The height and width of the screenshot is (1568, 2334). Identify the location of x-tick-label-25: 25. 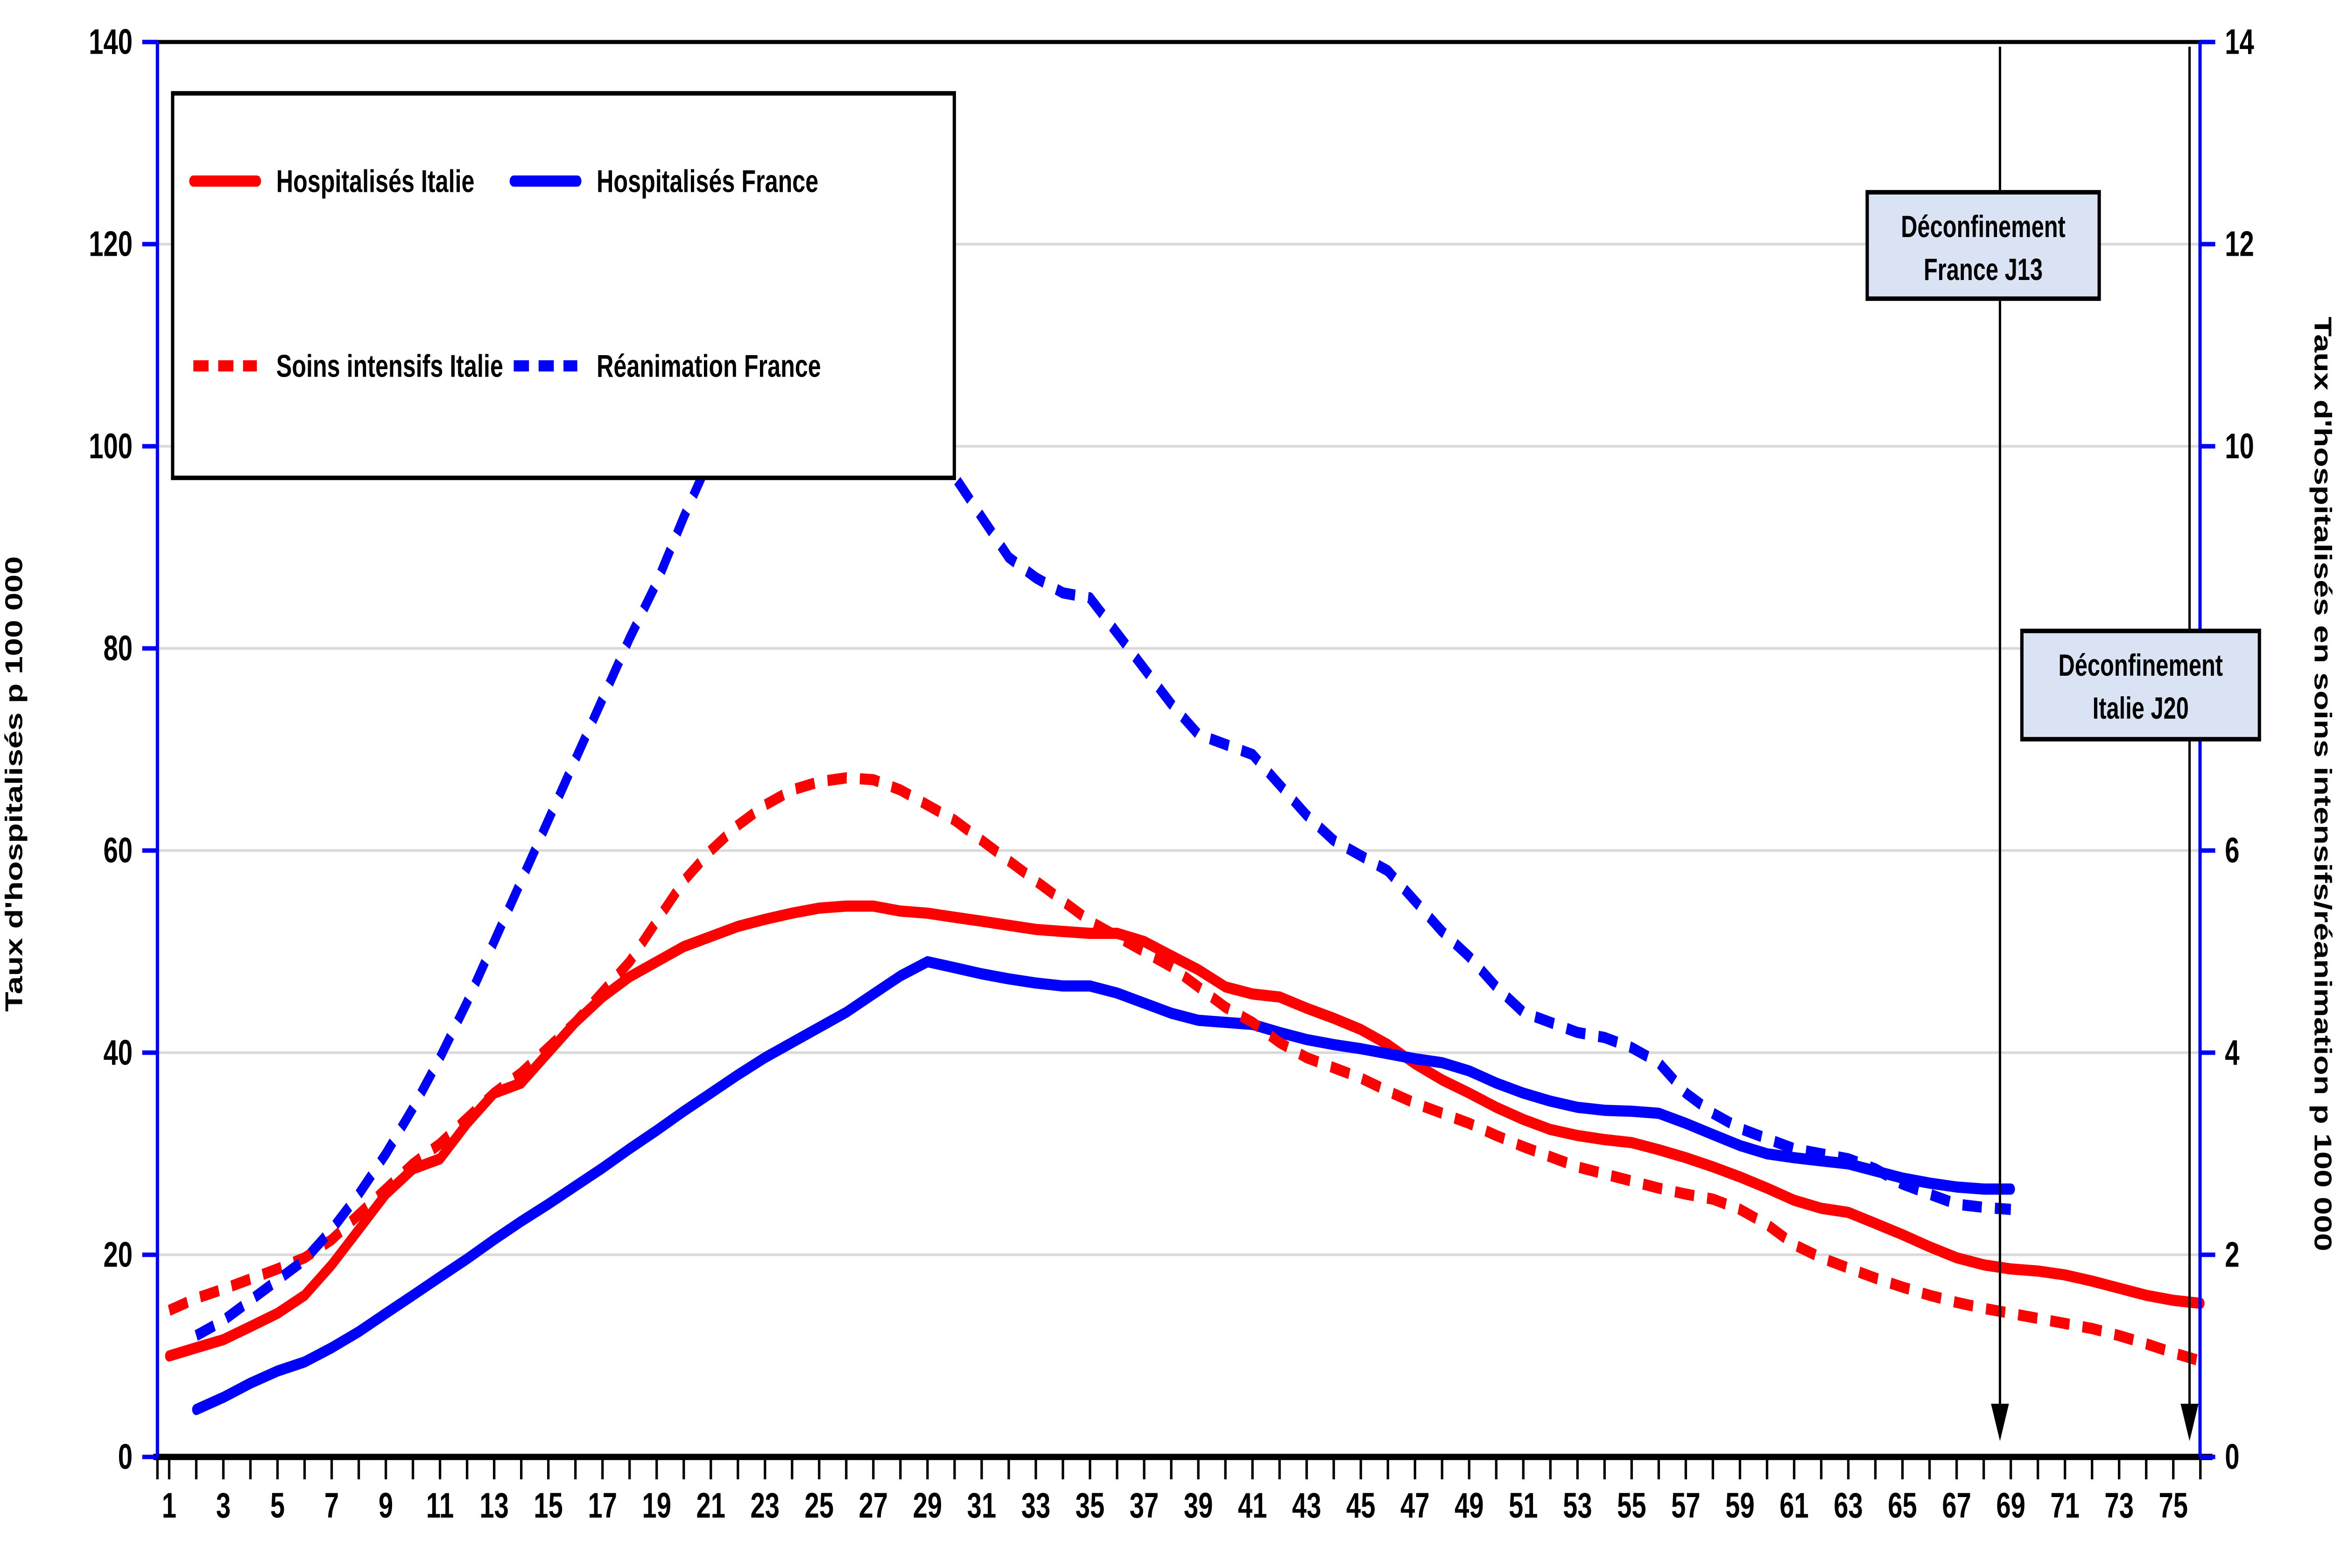
(819, 1506).